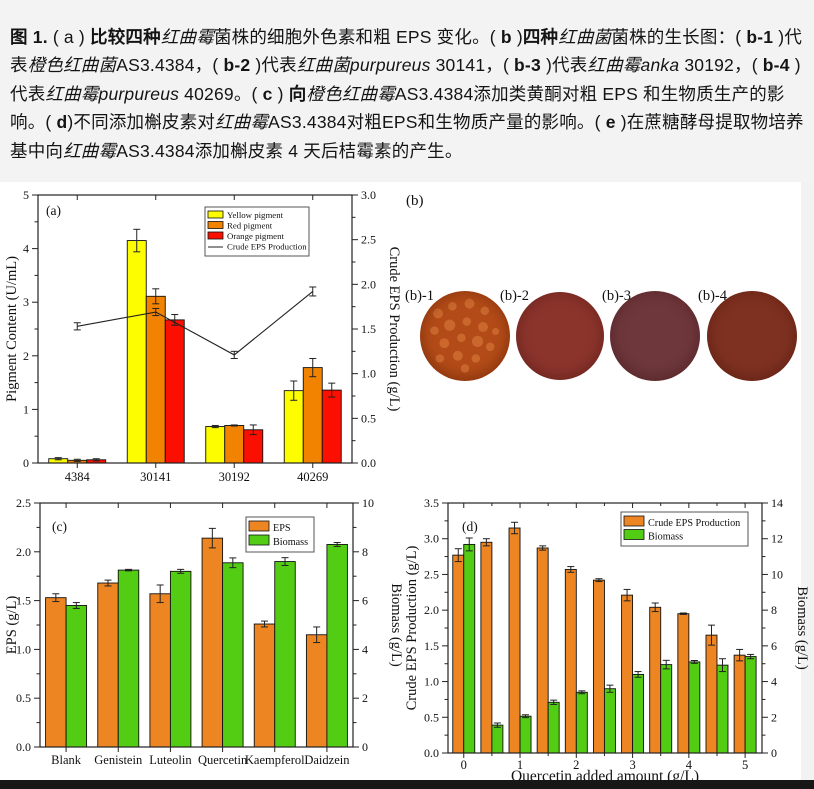  I want to click on caption-segment: )不同添加槲皮素对, so click(141, 122).